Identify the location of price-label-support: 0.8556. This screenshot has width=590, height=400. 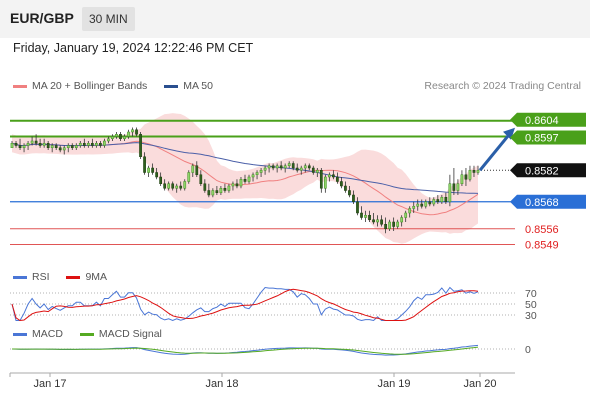
(542, 230).